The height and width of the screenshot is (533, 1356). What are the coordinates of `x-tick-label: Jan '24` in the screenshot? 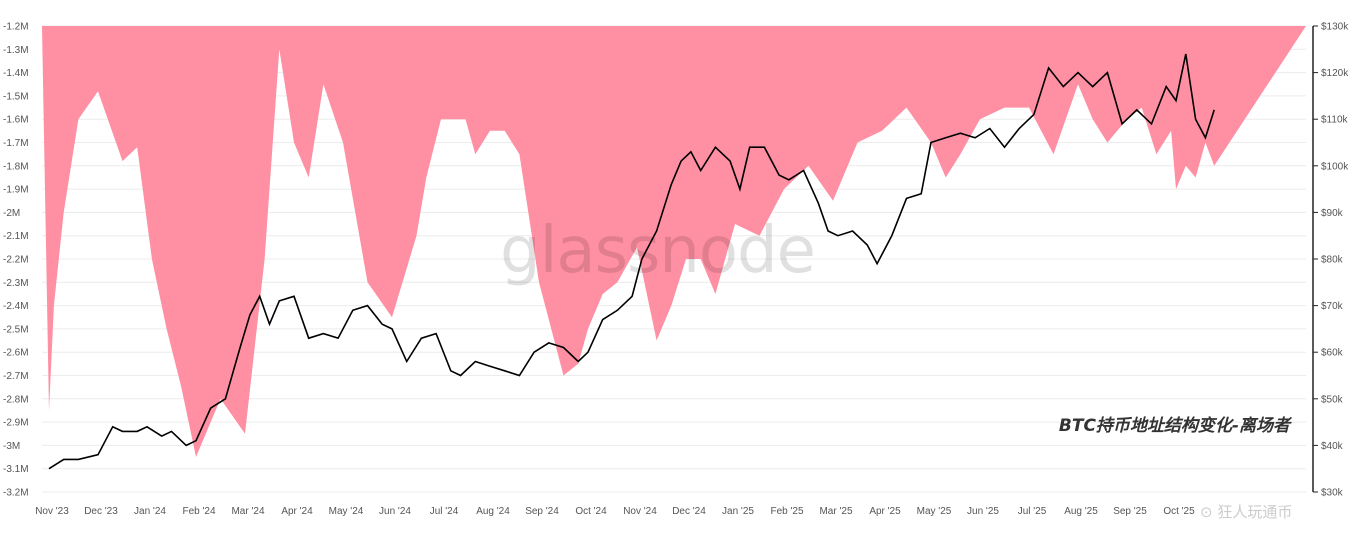 It's located at (150, 511).